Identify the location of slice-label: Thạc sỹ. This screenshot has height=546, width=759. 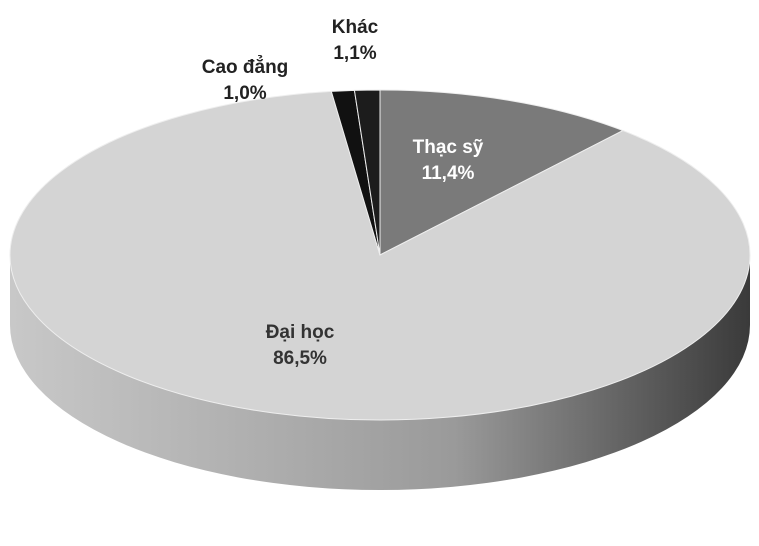
(448, 147).